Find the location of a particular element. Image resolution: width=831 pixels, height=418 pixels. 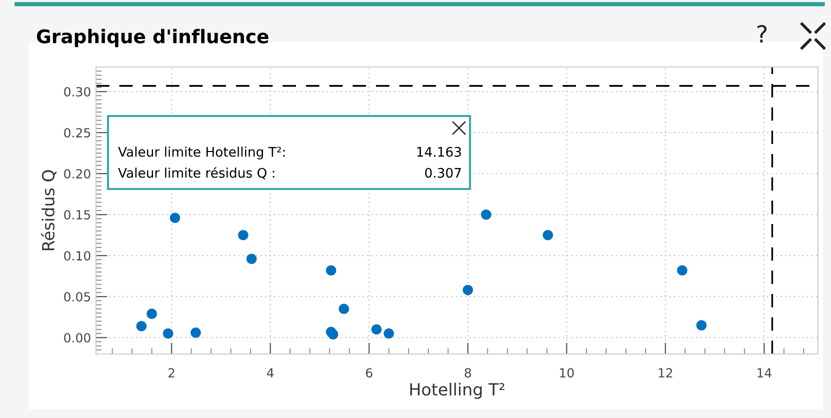

annotation: Valeur limite Hotelling T²: is located at coordinates (201, 153).